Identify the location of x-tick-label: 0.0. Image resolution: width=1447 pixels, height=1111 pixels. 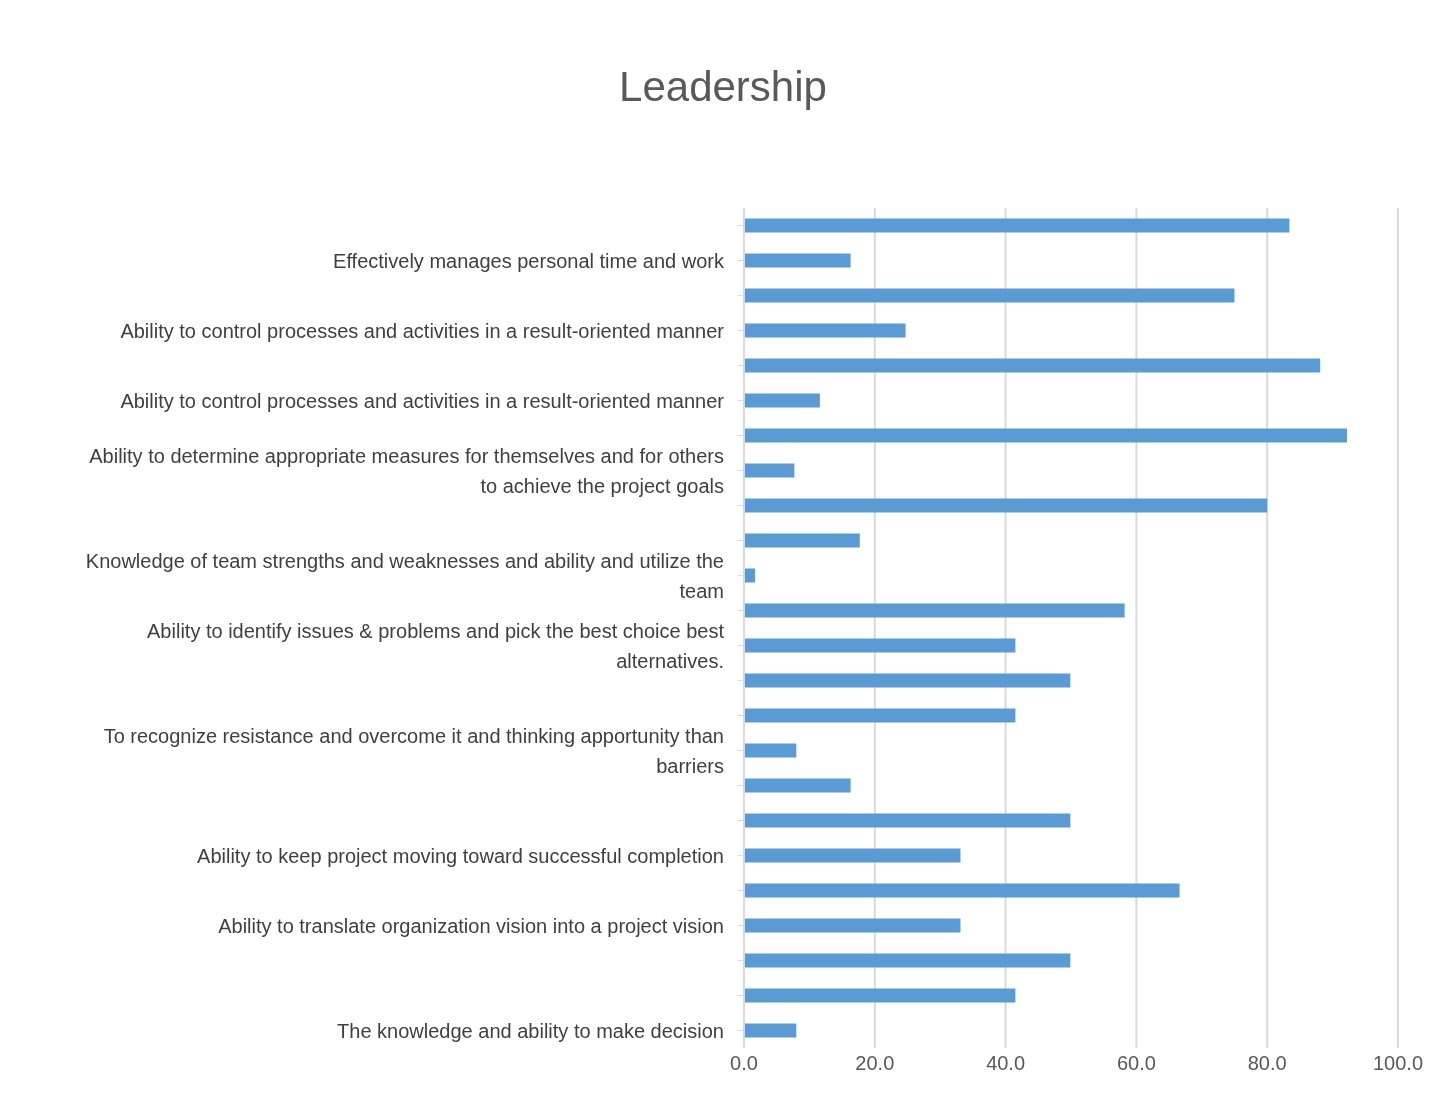
(744, 1063).